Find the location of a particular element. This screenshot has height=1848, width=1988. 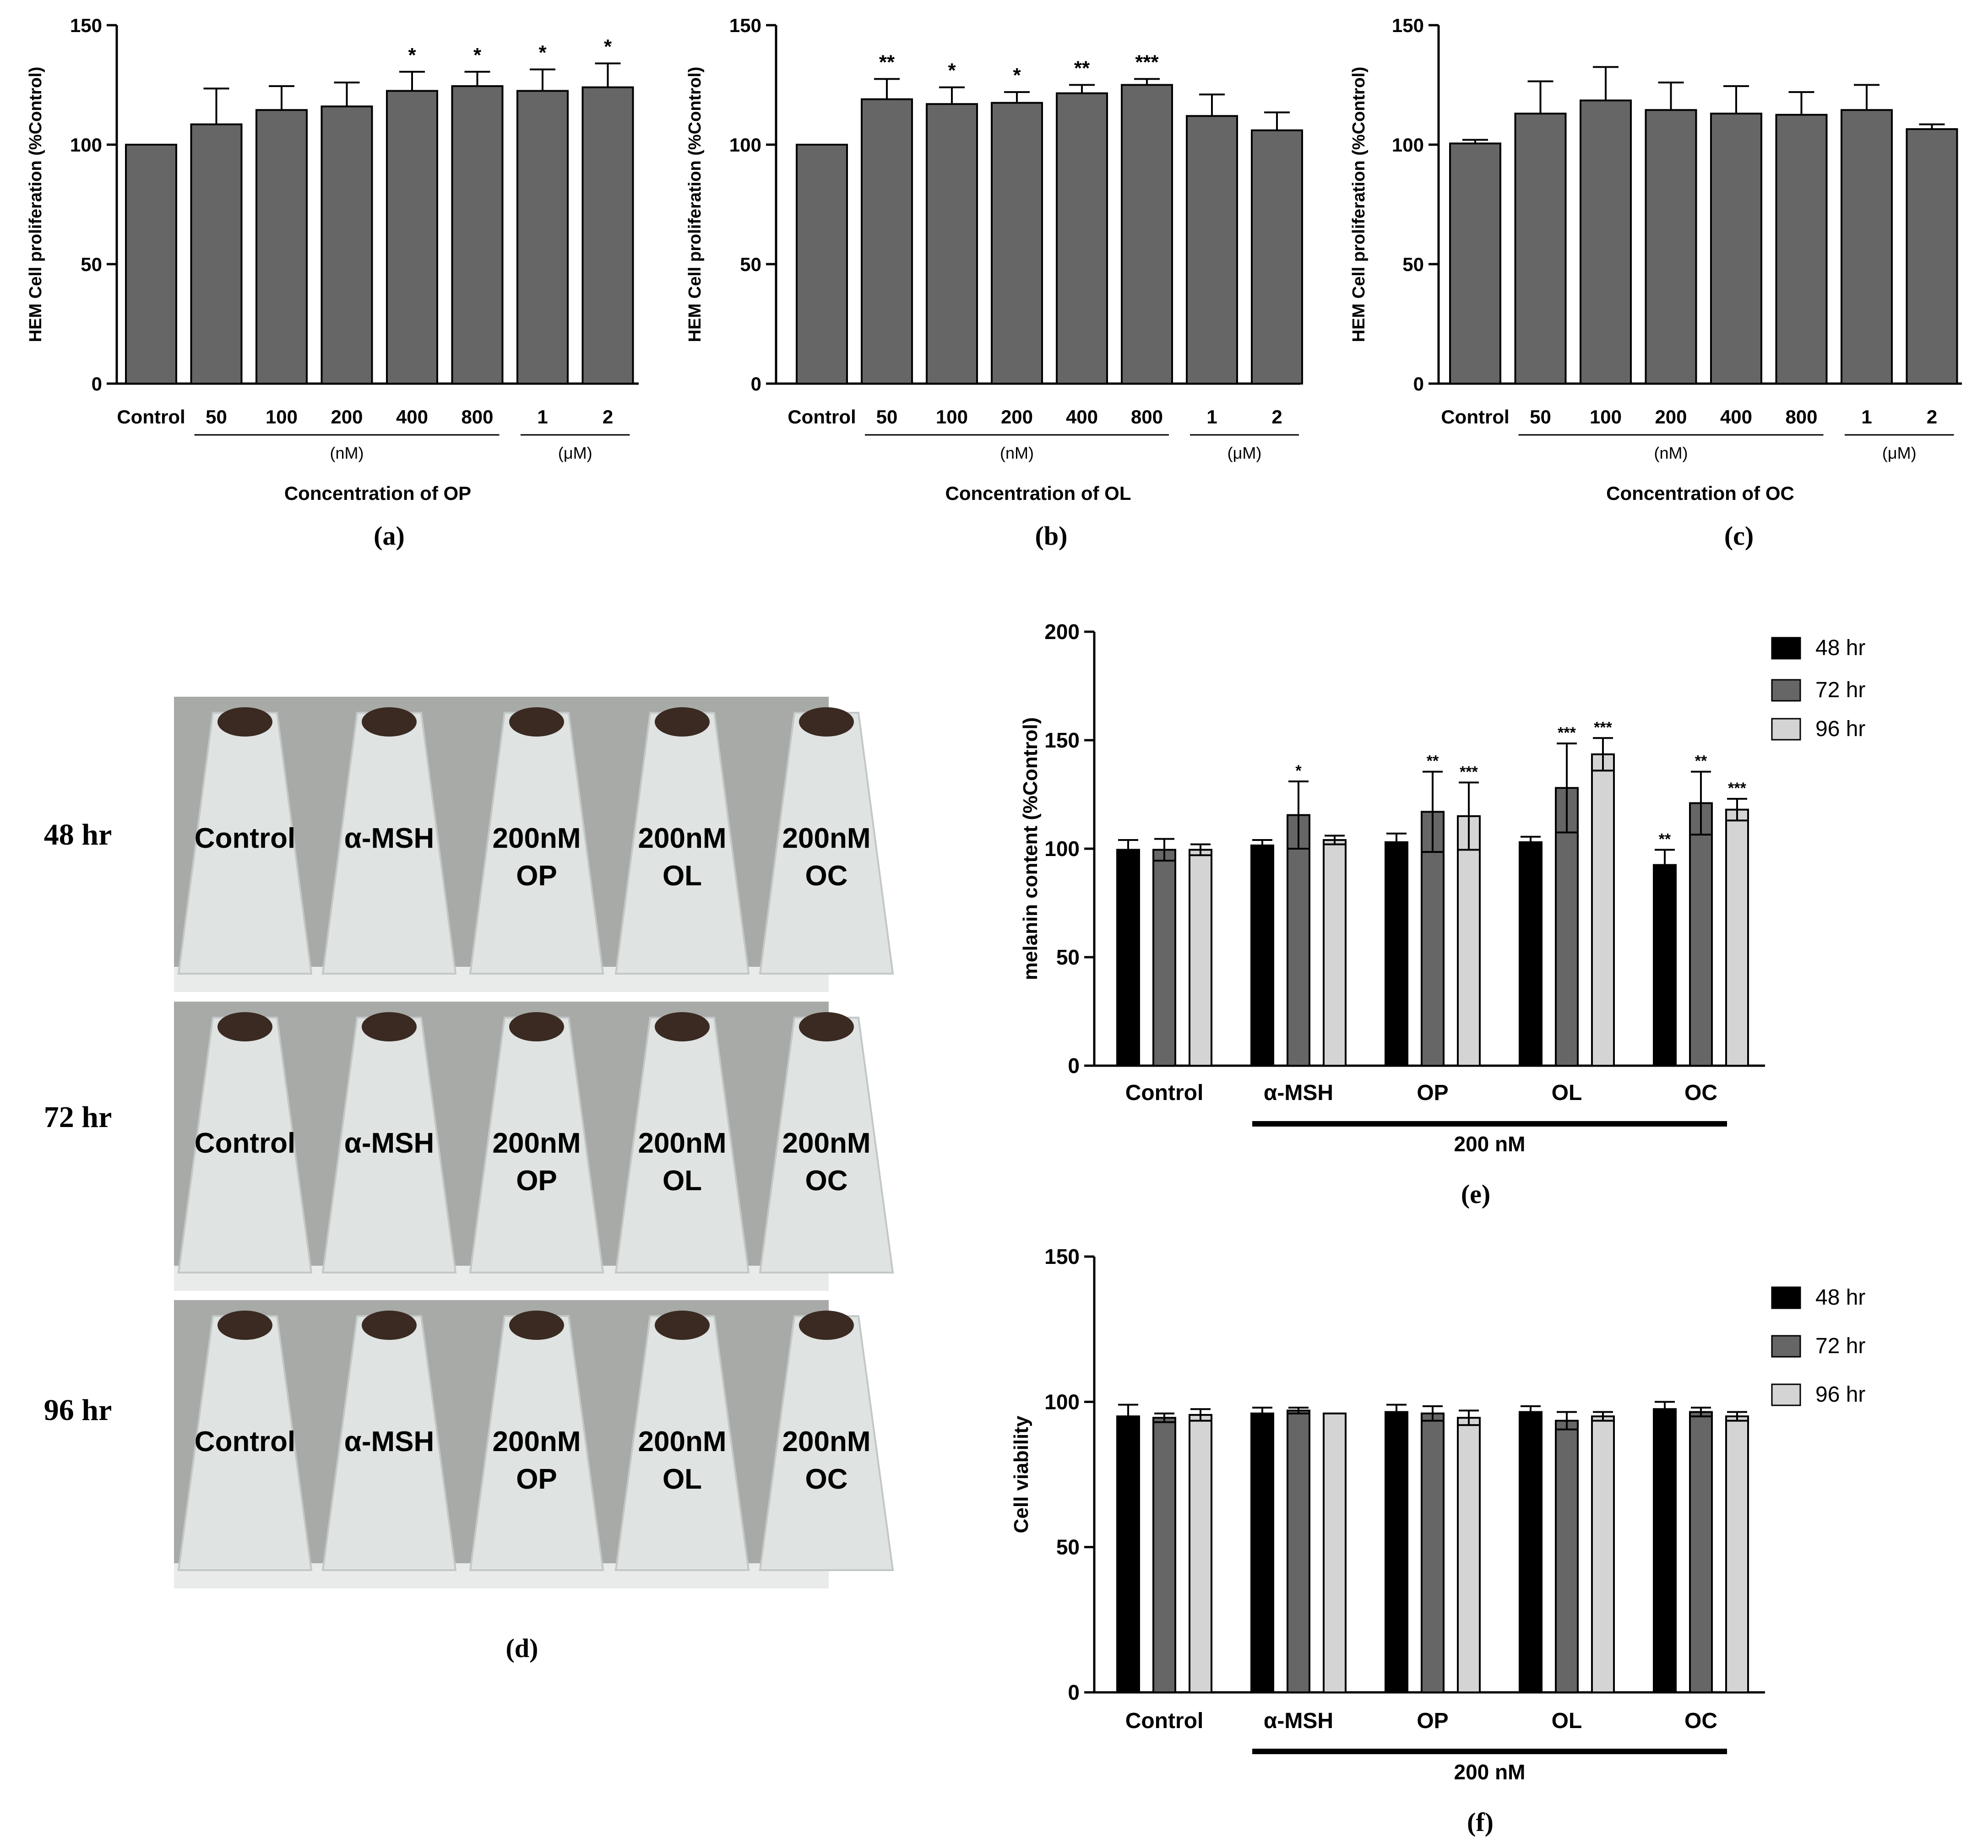

x-tick-label: α-MSH is located at coordinates (1298, 1721).